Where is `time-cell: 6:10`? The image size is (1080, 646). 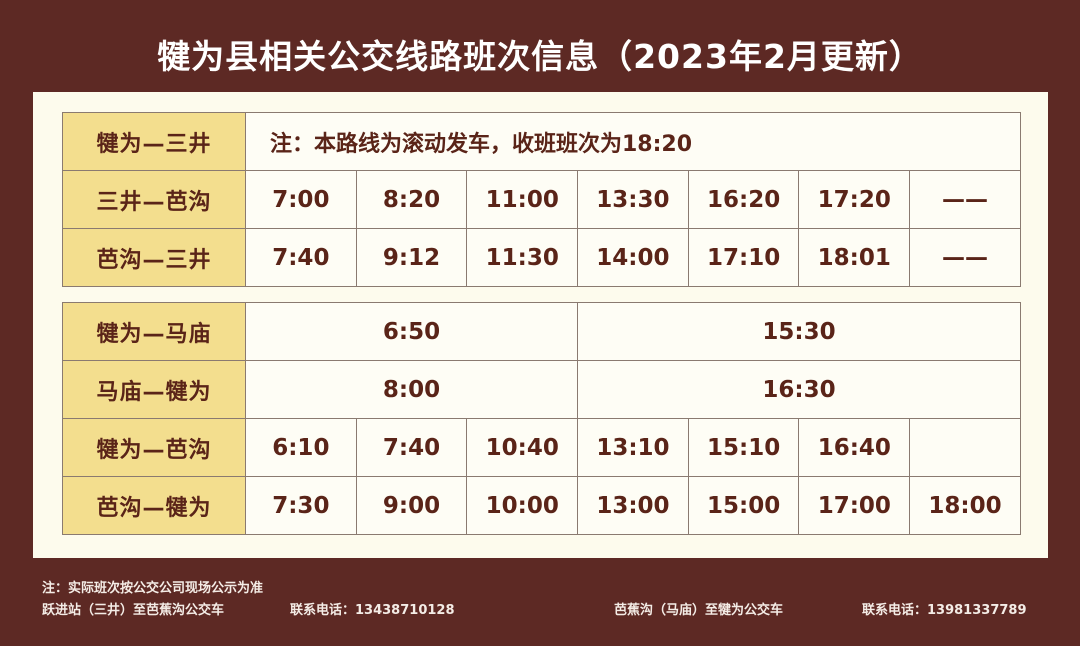
time-cell: 6:10 is located at coordinates (301, 447).